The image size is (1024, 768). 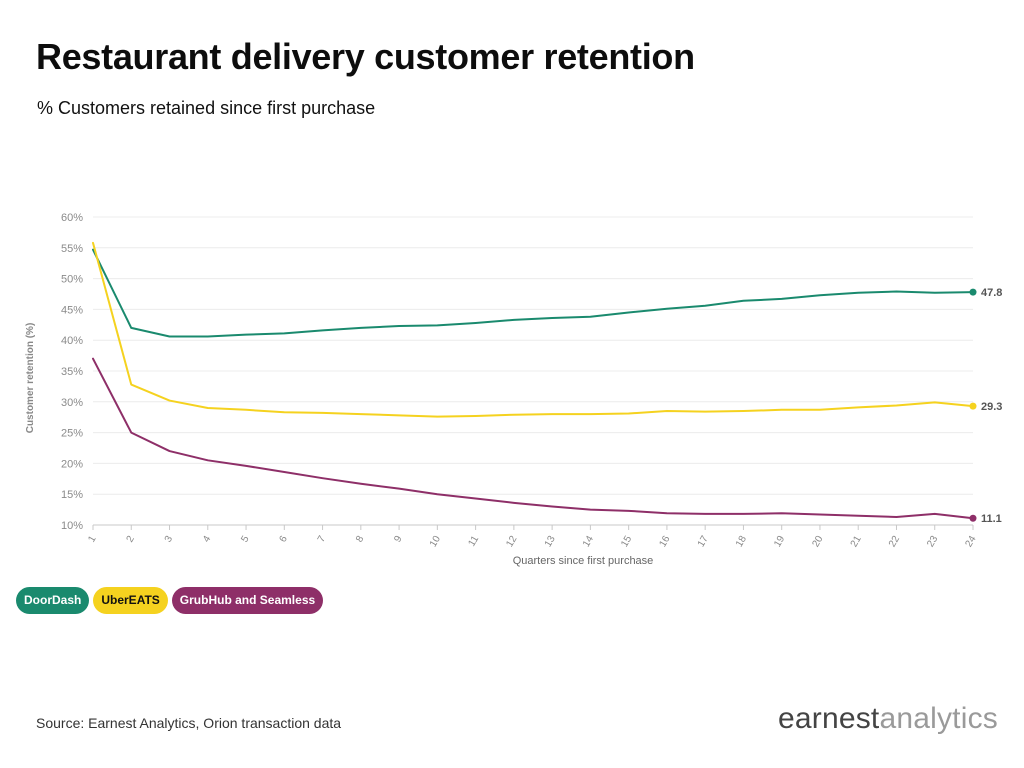 I want to click on x-tick-label: 4, so click(x=207, y=539).